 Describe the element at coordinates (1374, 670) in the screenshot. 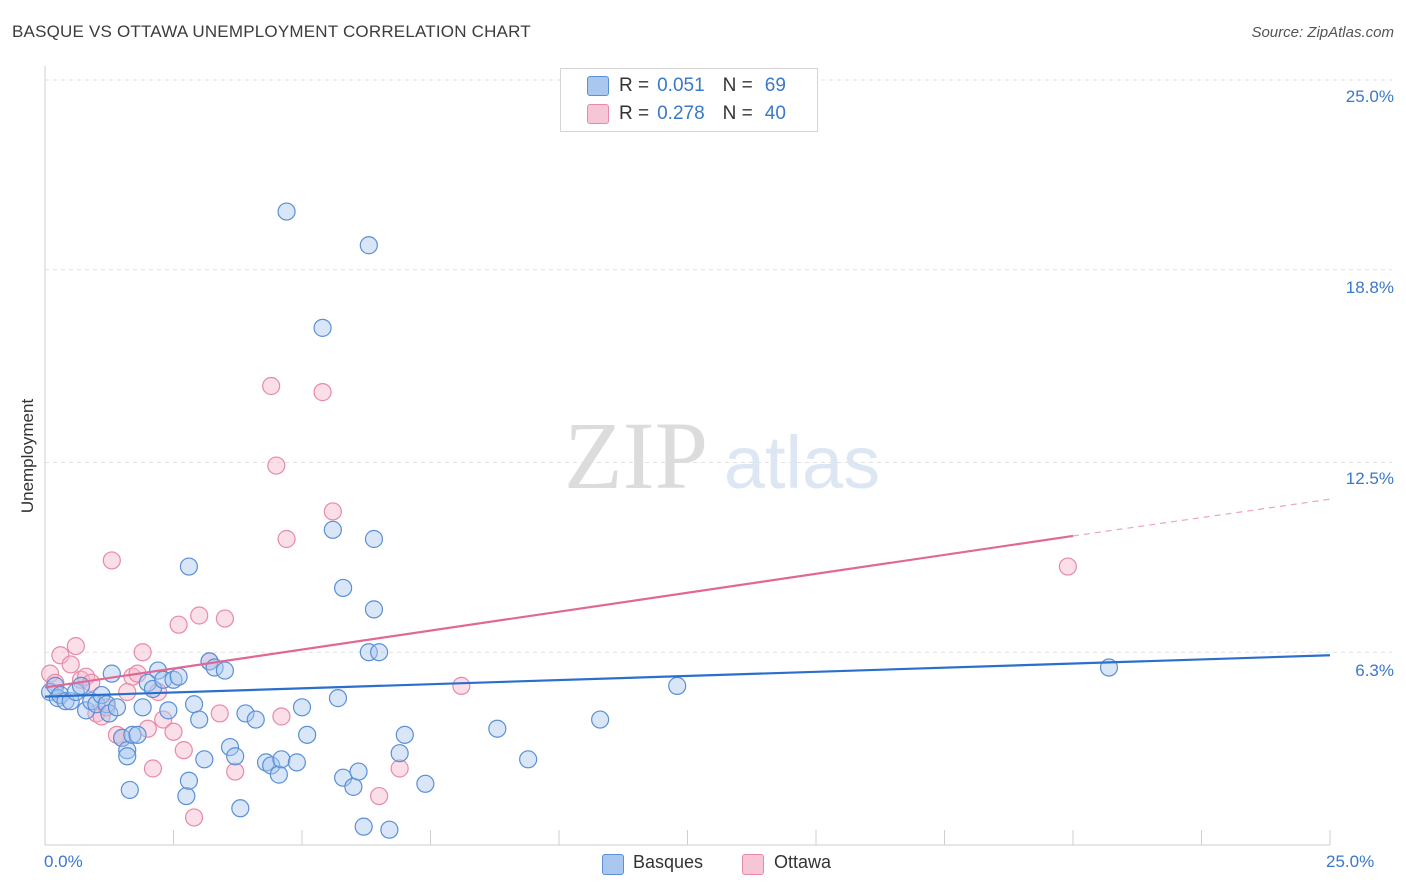

I see `y-tick-label: 6.3%` at that location.